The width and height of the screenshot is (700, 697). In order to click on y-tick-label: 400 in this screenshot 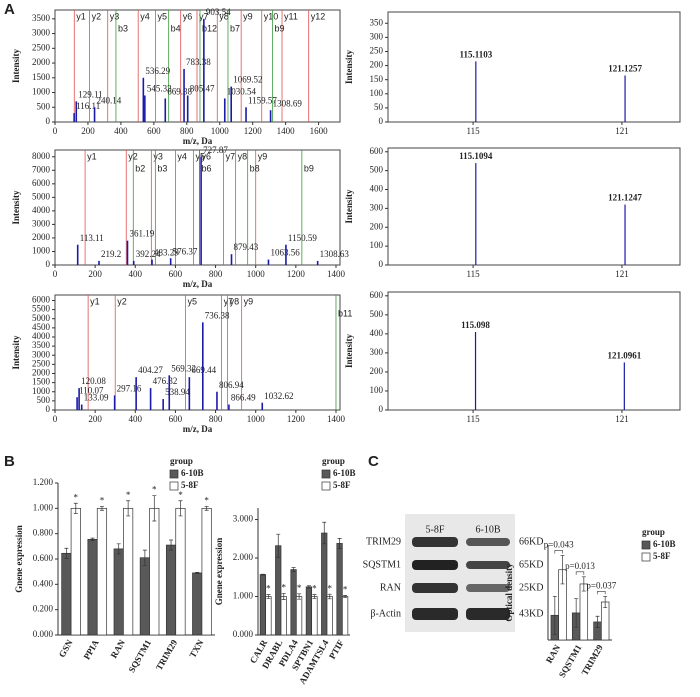, I will do `click(377, 333)`.